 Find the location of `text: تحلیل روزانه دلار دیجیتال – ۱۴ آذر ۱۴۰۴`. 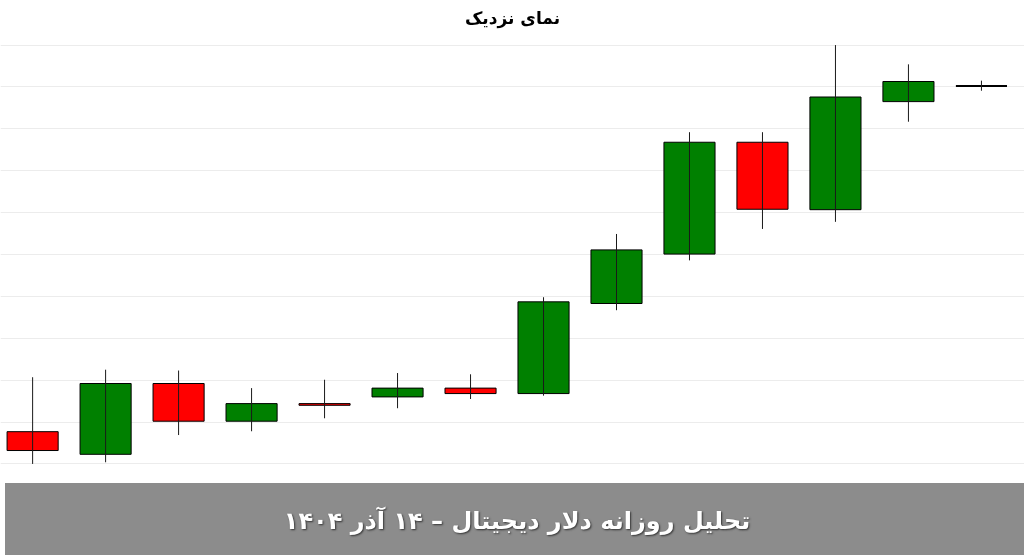

text: تحلیل روزانه دلار دیجیتال – ۱۴ آذر ۱۴۰۴ is located at coordinates (517, 521).